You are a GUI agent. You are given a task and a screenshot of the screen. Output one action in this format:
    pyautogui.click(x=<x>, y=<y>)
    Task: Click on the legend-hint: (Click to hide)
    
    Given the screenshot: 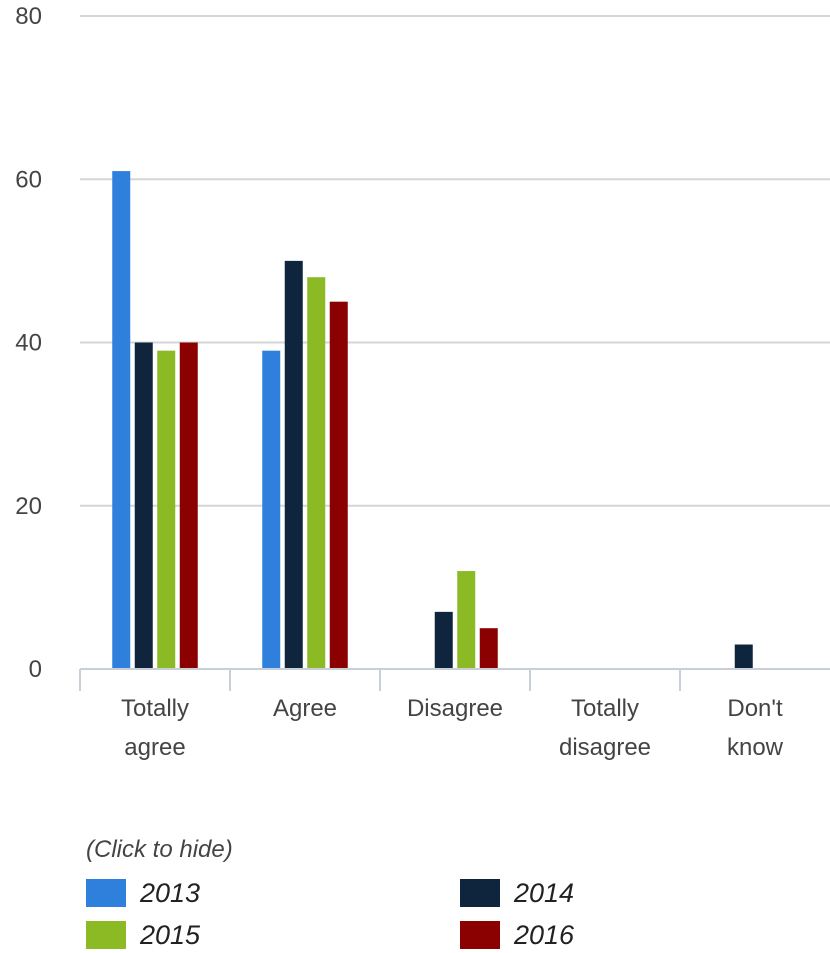 What is the action you would take?
    pyautogui.click(x=159, y=849)
    